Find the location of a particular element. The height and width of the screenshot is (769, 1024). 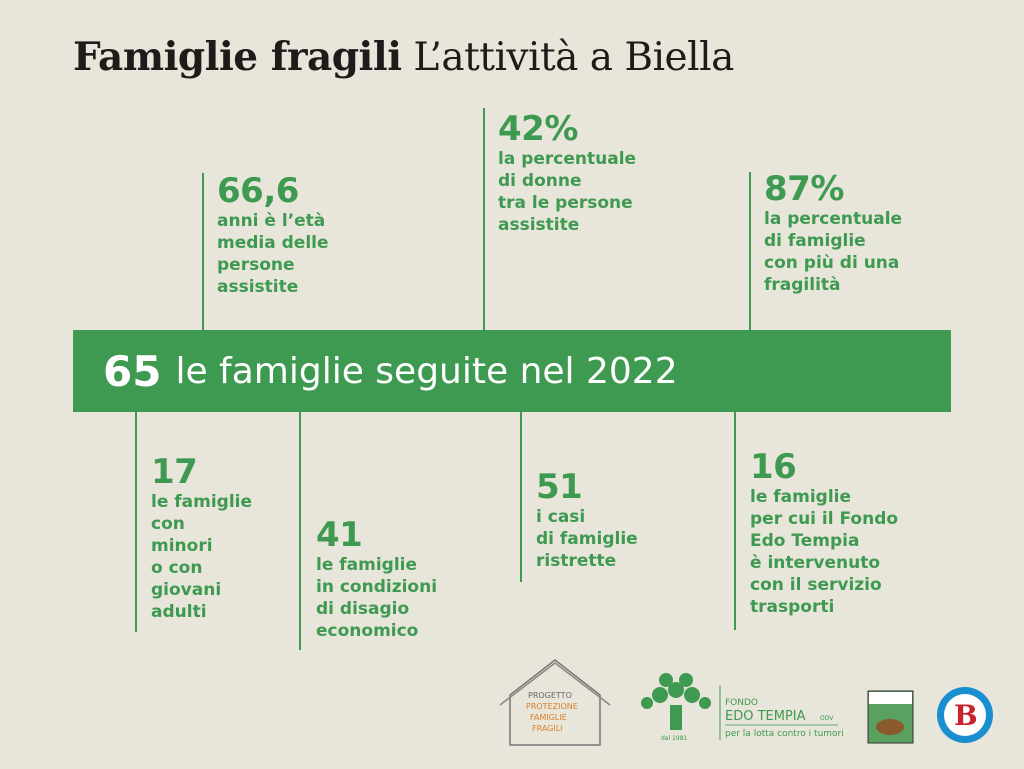

ospedale-biella-logo: B is located at coordinates (965, 715).